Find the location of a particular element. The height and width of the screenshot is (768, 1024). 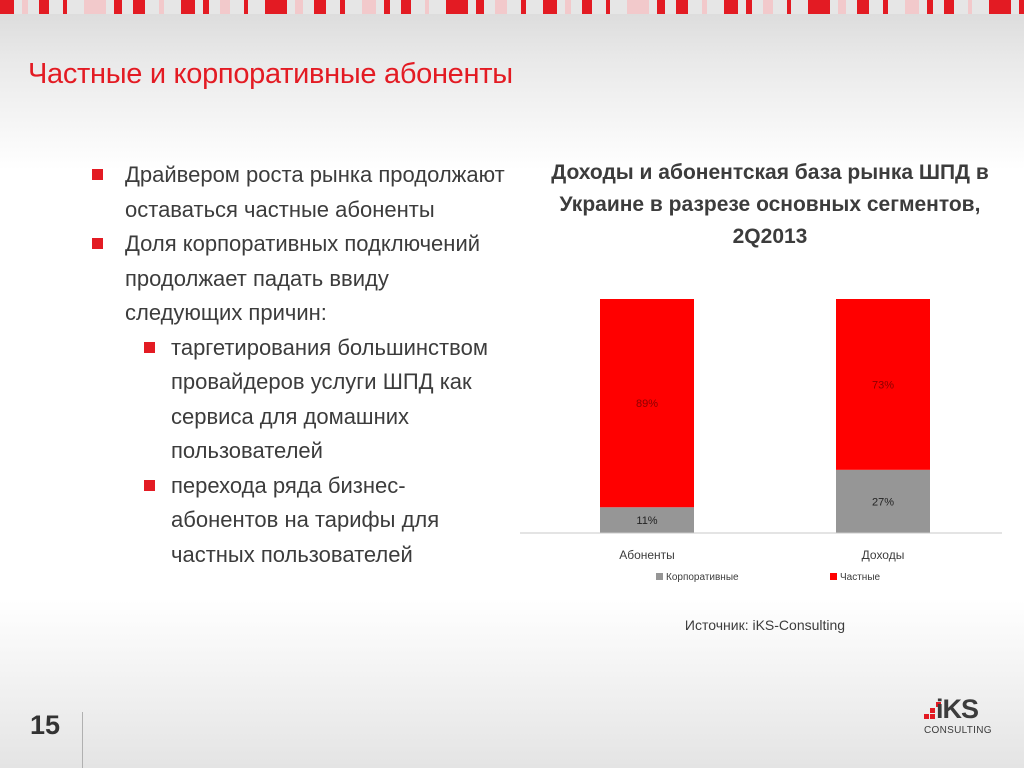

top-stripe is located at coordinates (512, 7).